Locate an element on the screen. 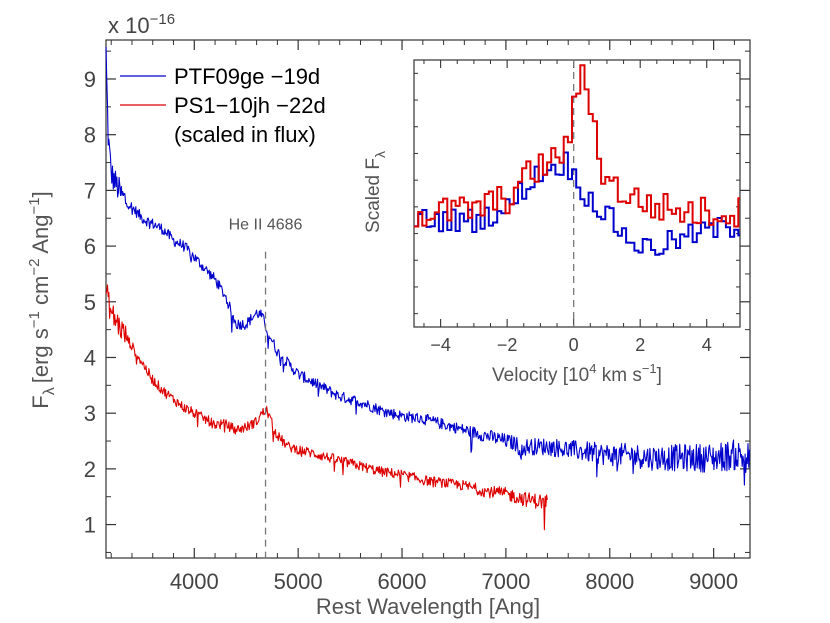  y-label-units-end: Ang is located at coordinates (40, 237).